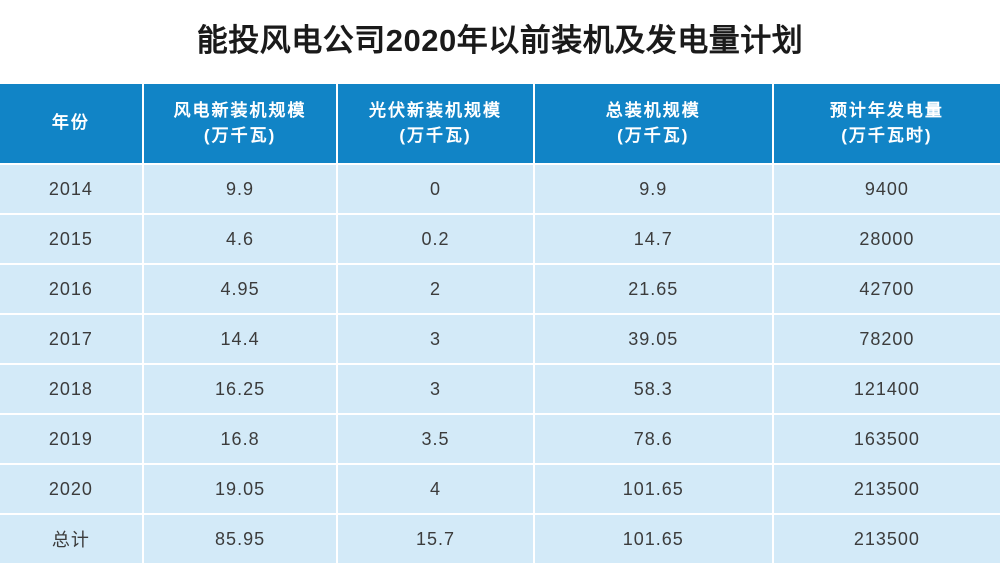 The width and height of the screenshot is (1000, 563). What do you see at coordinates (435, 539) in the screenshot?
I see `value-cell: 15.7` at bounding box center [435, 539].